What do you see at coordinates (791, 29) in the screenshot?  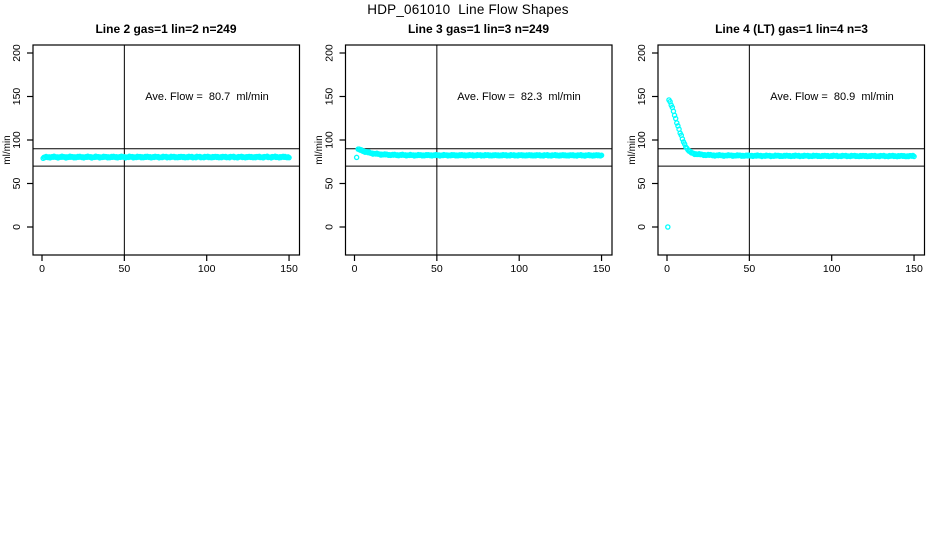 I see `panel-title: Line 4 (LT) gas=1 lin=4 n=3` at bounding box center [791, 29].